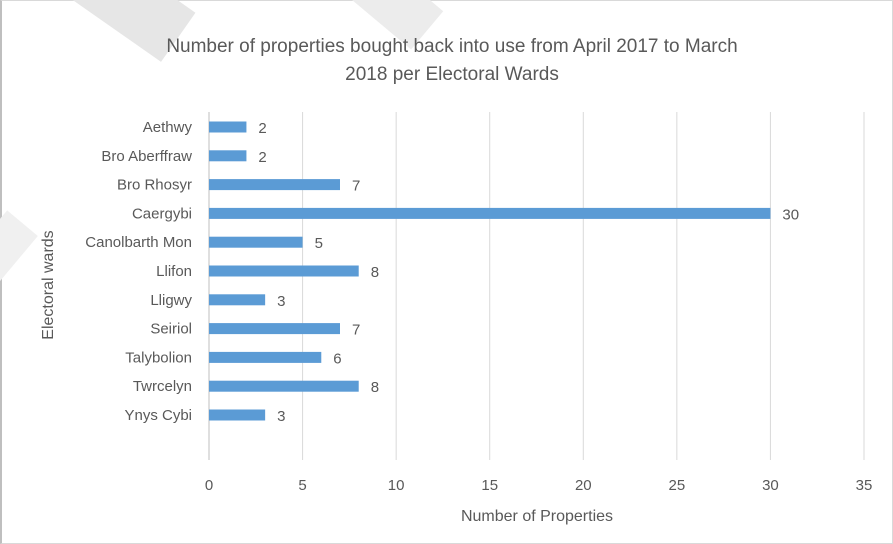 The image size is (893, 544). Describe the element at coordinates (677, 485) in the screenshot. I see `x-tick-label: 25` at that location.